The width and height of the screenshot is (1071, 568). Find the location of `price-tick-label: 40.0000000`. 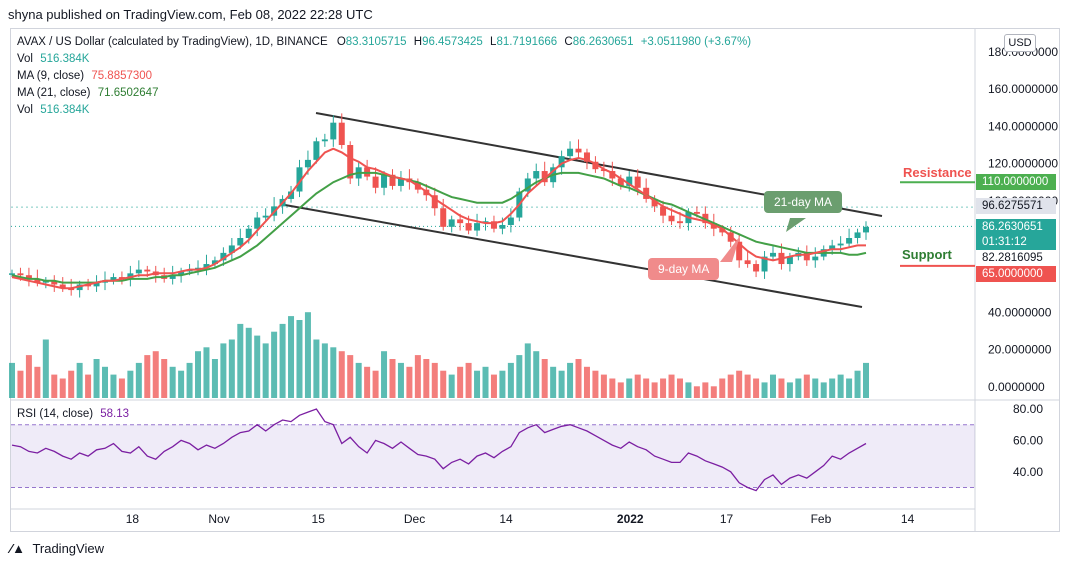

price-tick-label: 40.0000000 is located at coordinates (1020, 312).